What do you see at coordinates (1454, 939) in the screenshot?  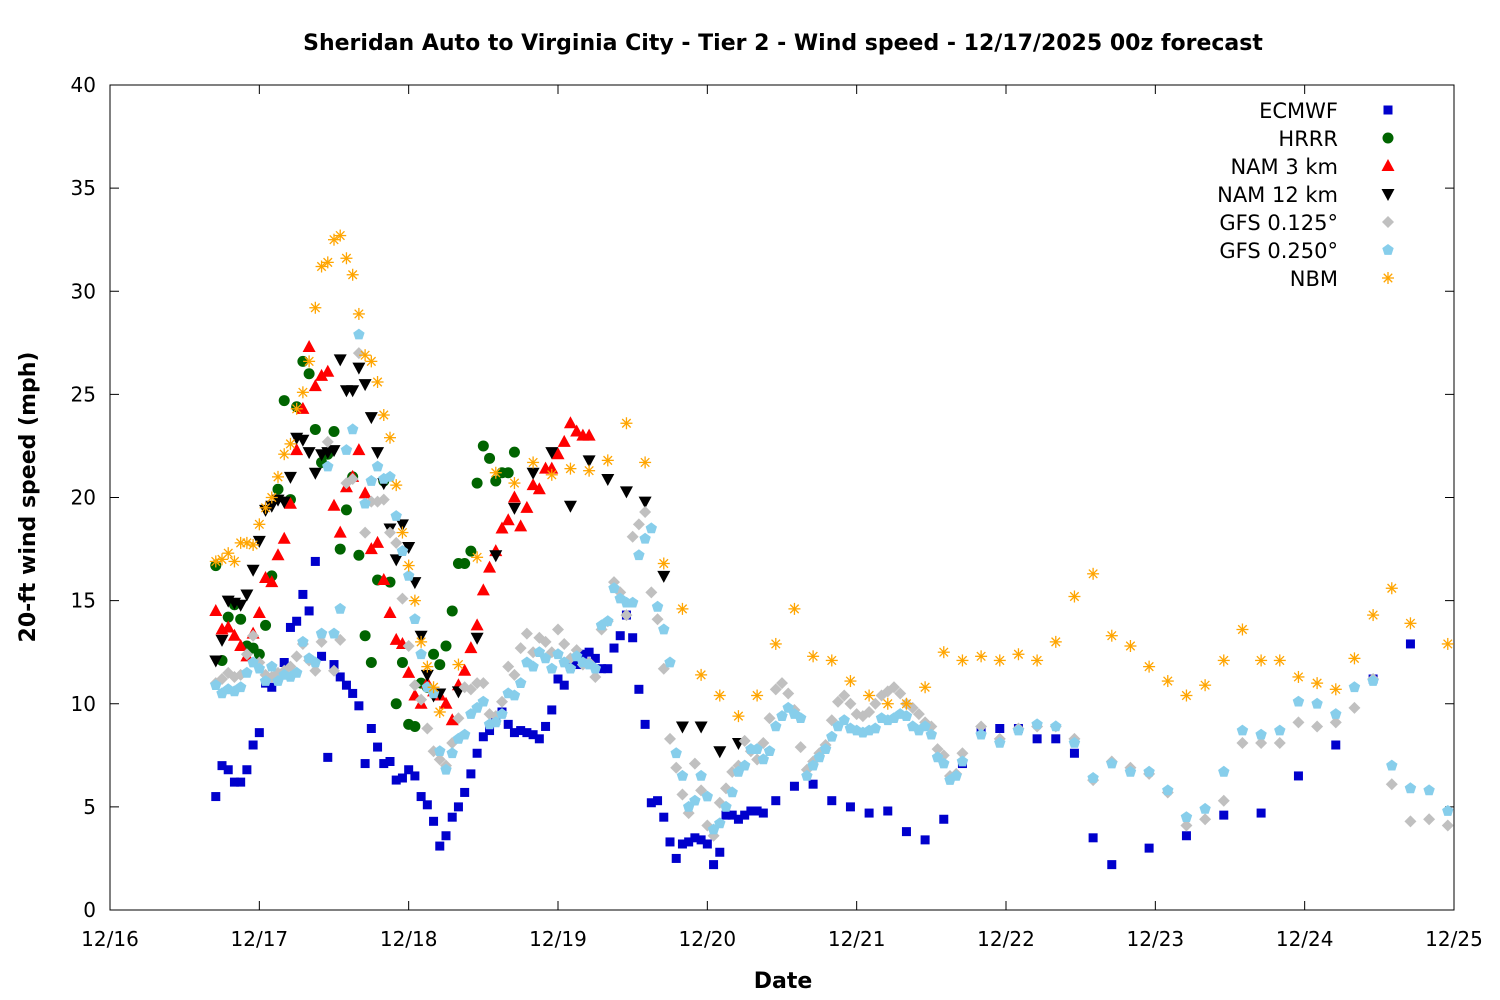 I see `x-tick-label: 12/25` at bounding box center [1454, 939].